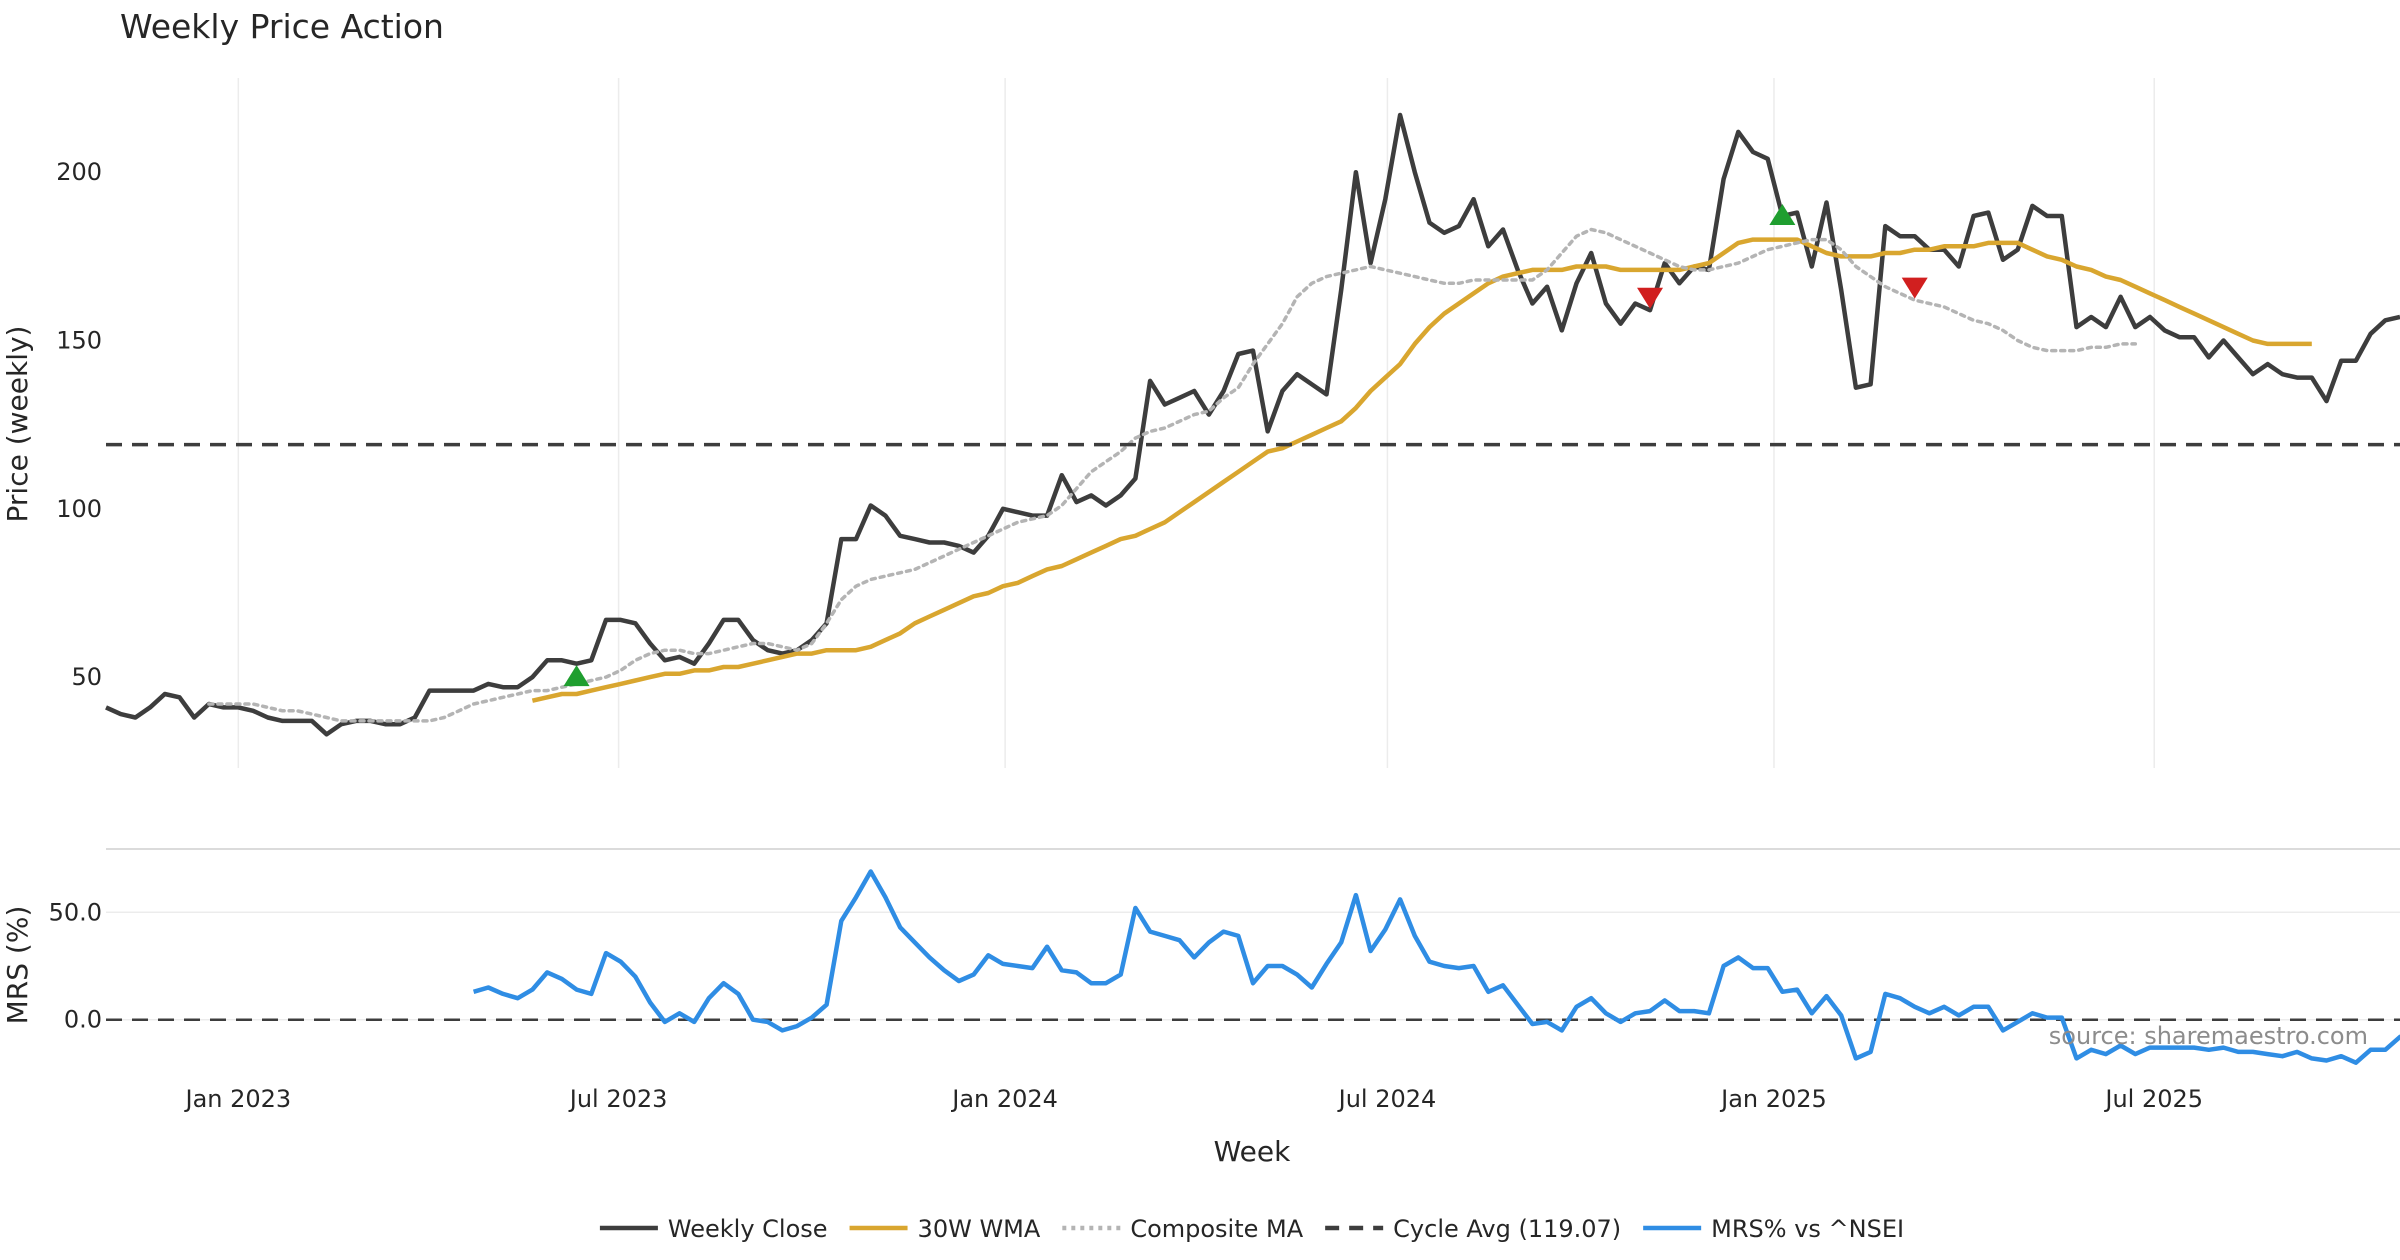 This screenshot has height=1260, width=2400. I want to click on price-y-tick-label: 150, so click(79, 341).